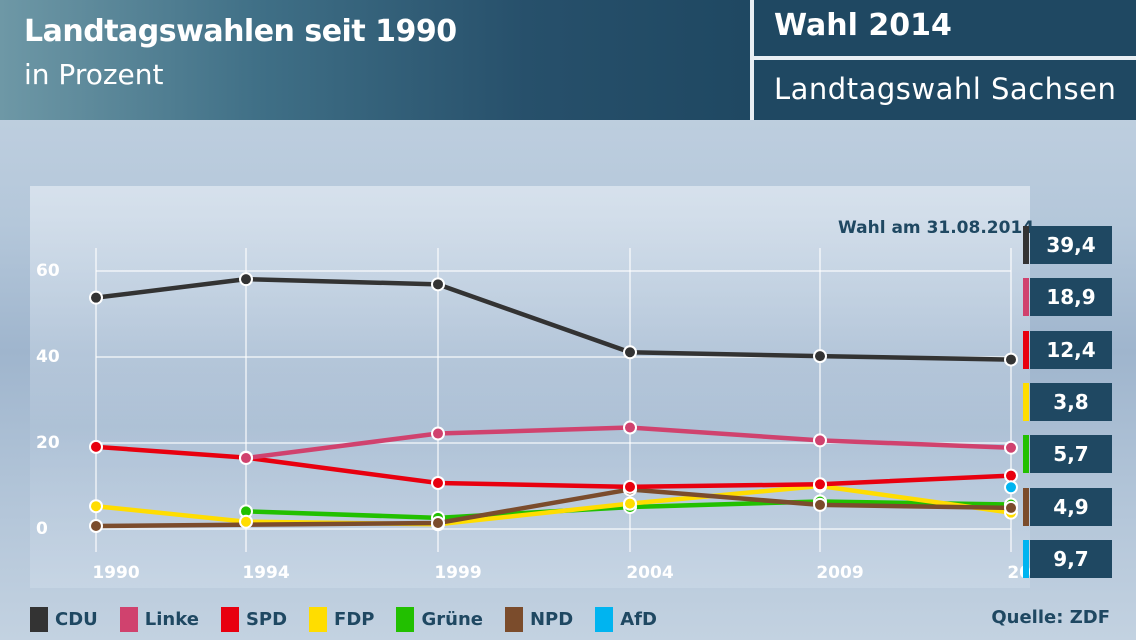 Image resolution: width=1136 pixels, height=640 pixels. I want to click on header-right-top: Wahl 2014, so click(945, 28).